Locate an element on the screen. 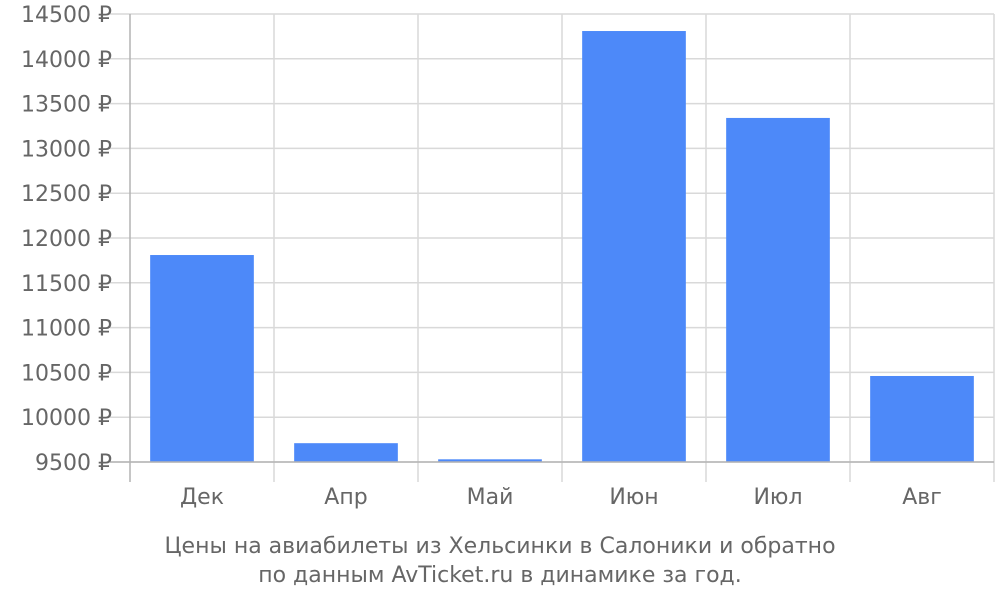  x-tick-label: Май is located at coordinates (490, 497).